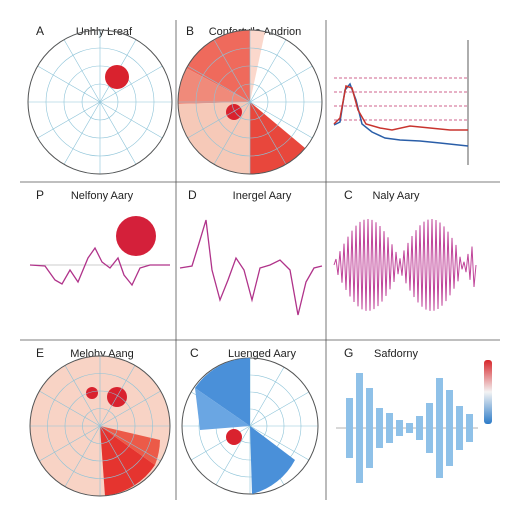  Describe the element at coordinates (488, 392) in the screenshot. I see `color-bar` at that location.